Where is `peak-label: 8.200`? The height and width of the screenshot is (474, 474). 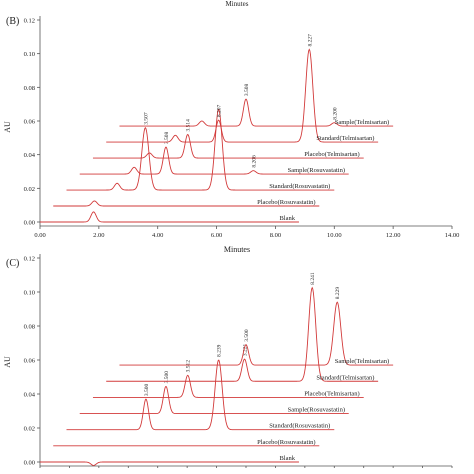
peak-label: 8.200 is located at coordinates (335, 113).